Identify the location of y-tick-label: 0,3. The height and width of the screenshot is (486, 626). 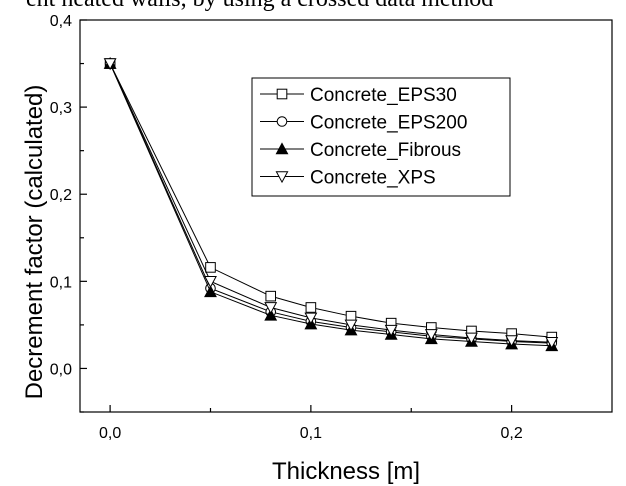
(61, 108).